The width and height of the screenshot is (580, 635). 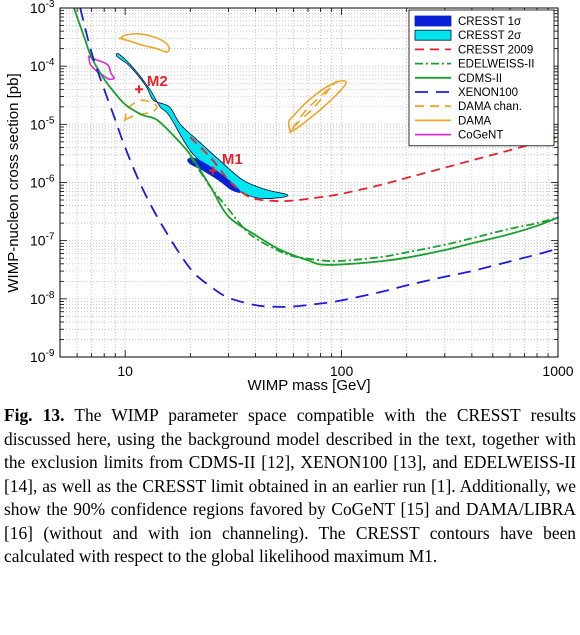 What do you see at coordinates (42, 8) in the screenshot?
I see `y-tick-label: 10⁻³` at bounding box center [42, 8].